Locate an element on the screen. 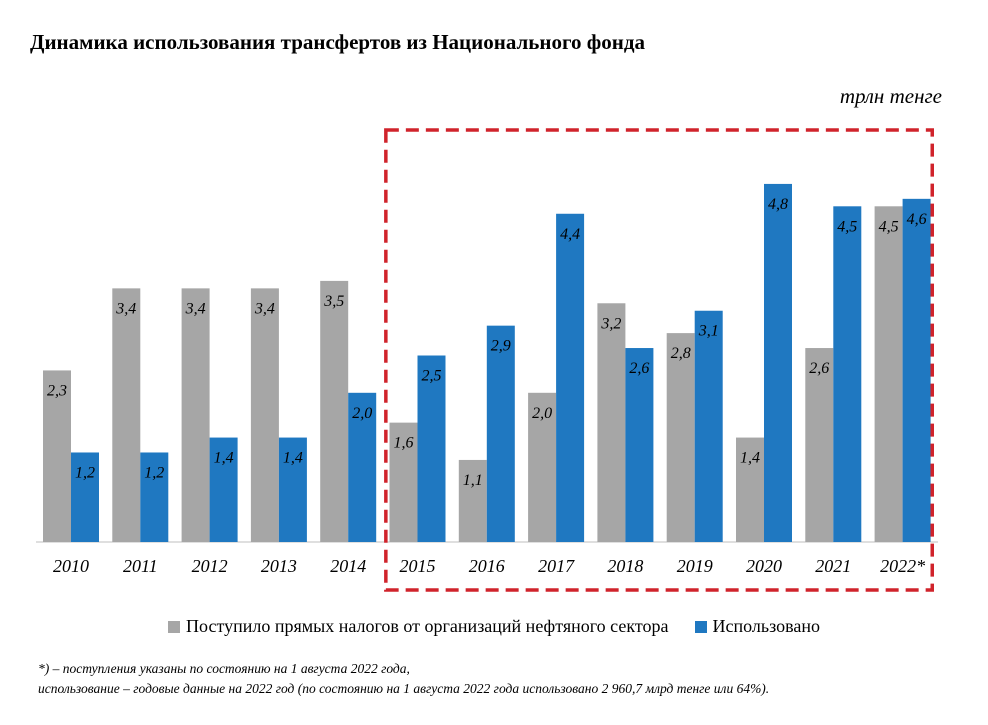 This screenshot has height=725, width=988. x-tick-label-2021: 2021 is located at coordinates (833, 566).